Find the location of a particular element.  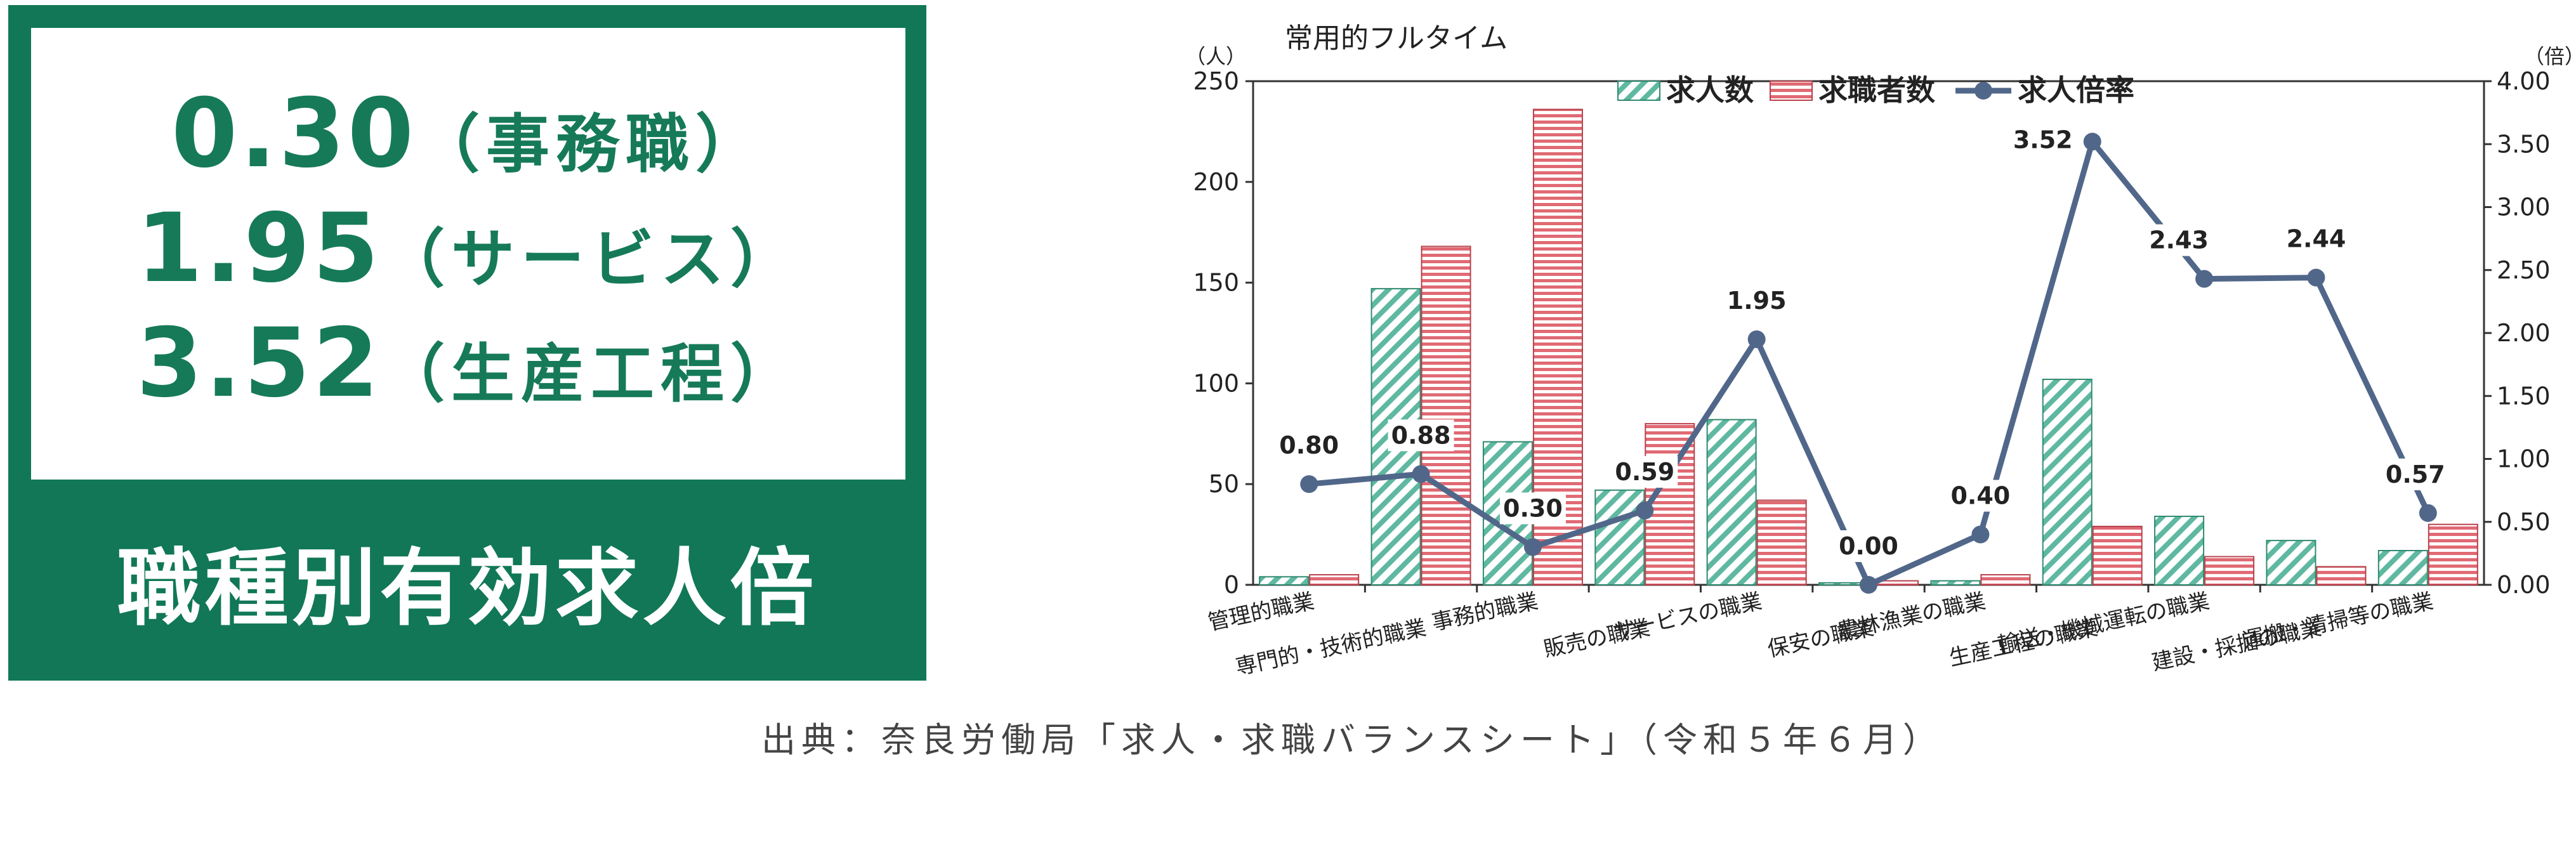

x-category-label: 専門的・技術的職業 is located at coordinates (1331, 648).